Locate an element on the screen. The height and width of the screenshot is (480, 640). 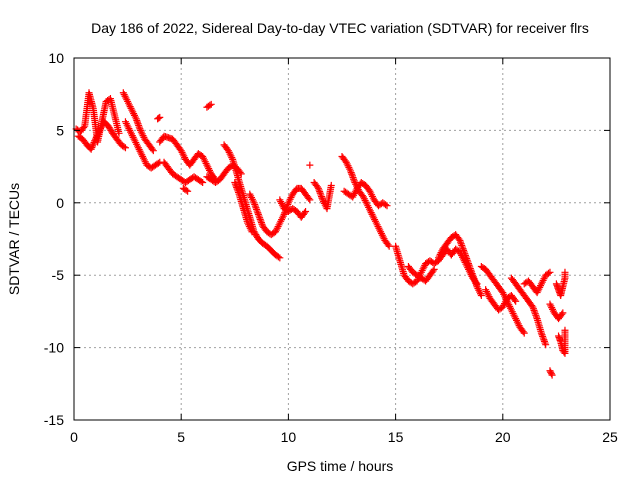
x-tick-label: 10 is located at coordinates (289, 437).